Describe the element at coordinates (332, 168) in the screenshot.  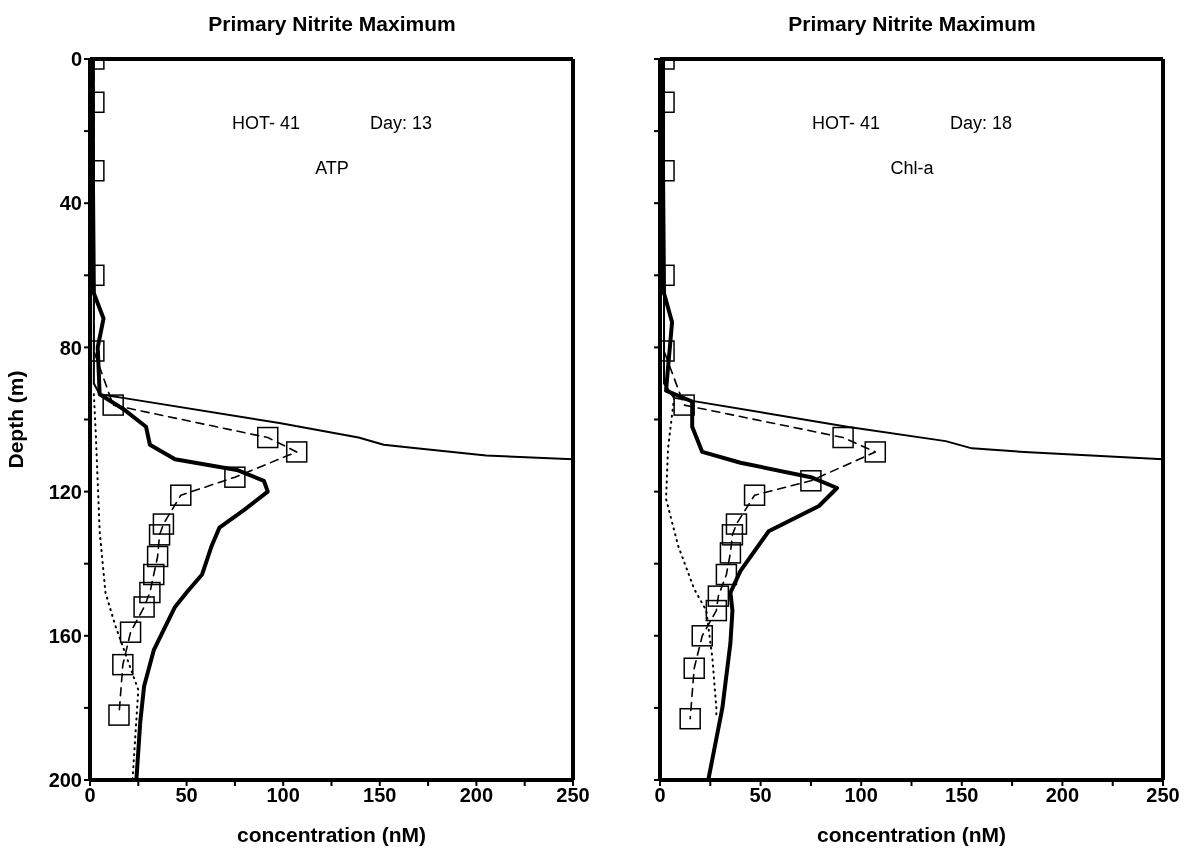
I see `annotation: ATP` at that location.